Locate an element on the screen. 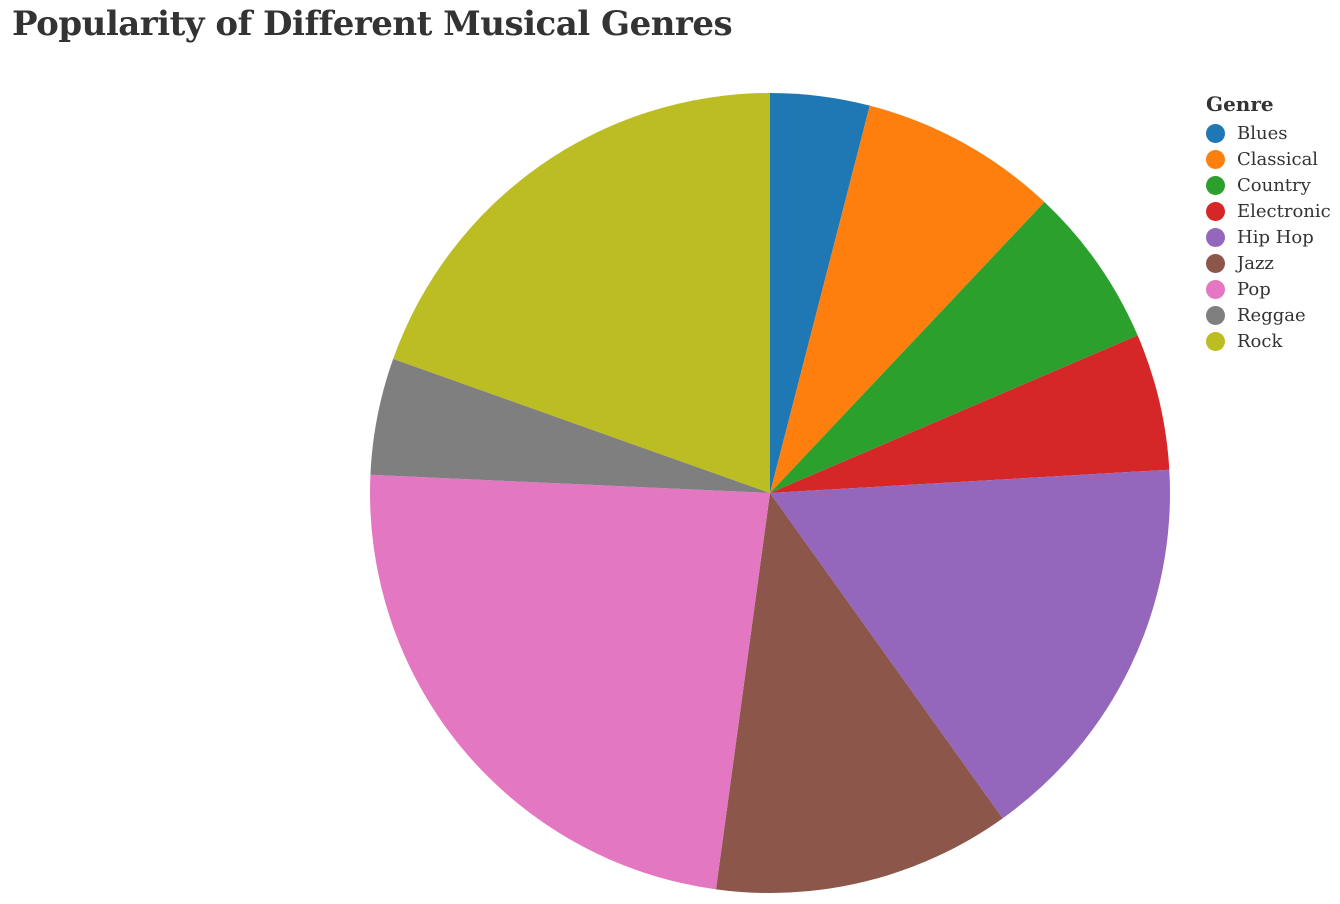  legend-label-classical: Classical is located at coordinates (1278, 159).